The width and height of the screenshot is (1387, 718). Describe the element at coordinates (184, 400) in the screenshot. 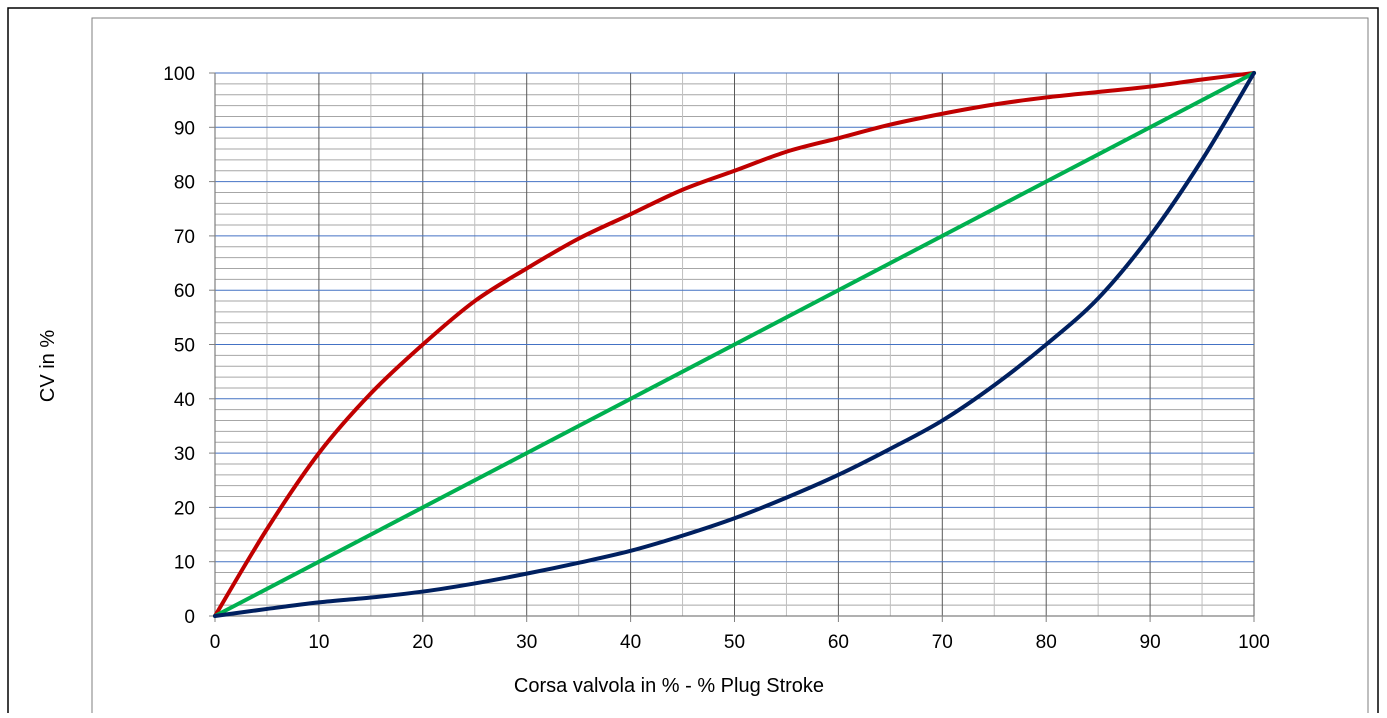

I see `y-tick-label: 40` at that location.